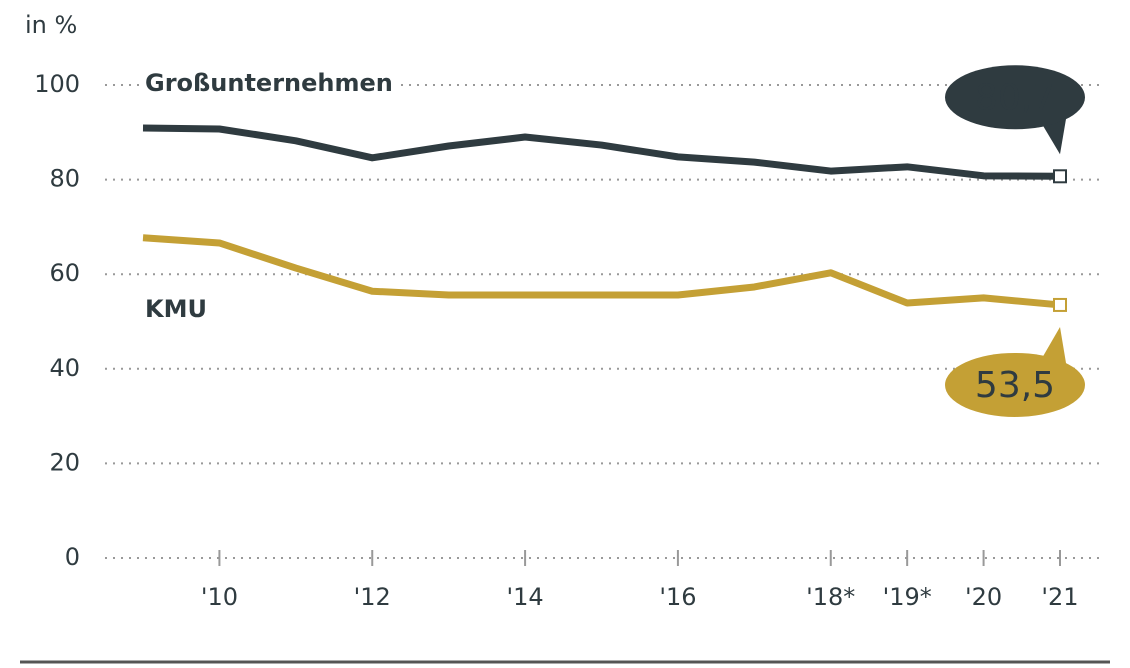  What do you see at coordinates (372, 597) in the screenshot?
I see `x-tick-label: '12` at bounding box center [372, 597].